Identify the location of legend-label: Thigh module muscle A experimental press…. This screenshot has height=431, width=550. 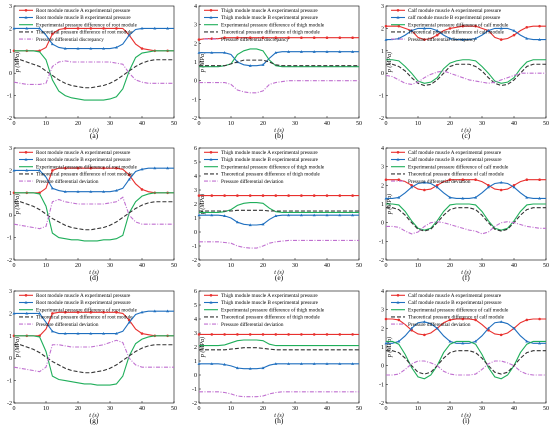
(269, 11).